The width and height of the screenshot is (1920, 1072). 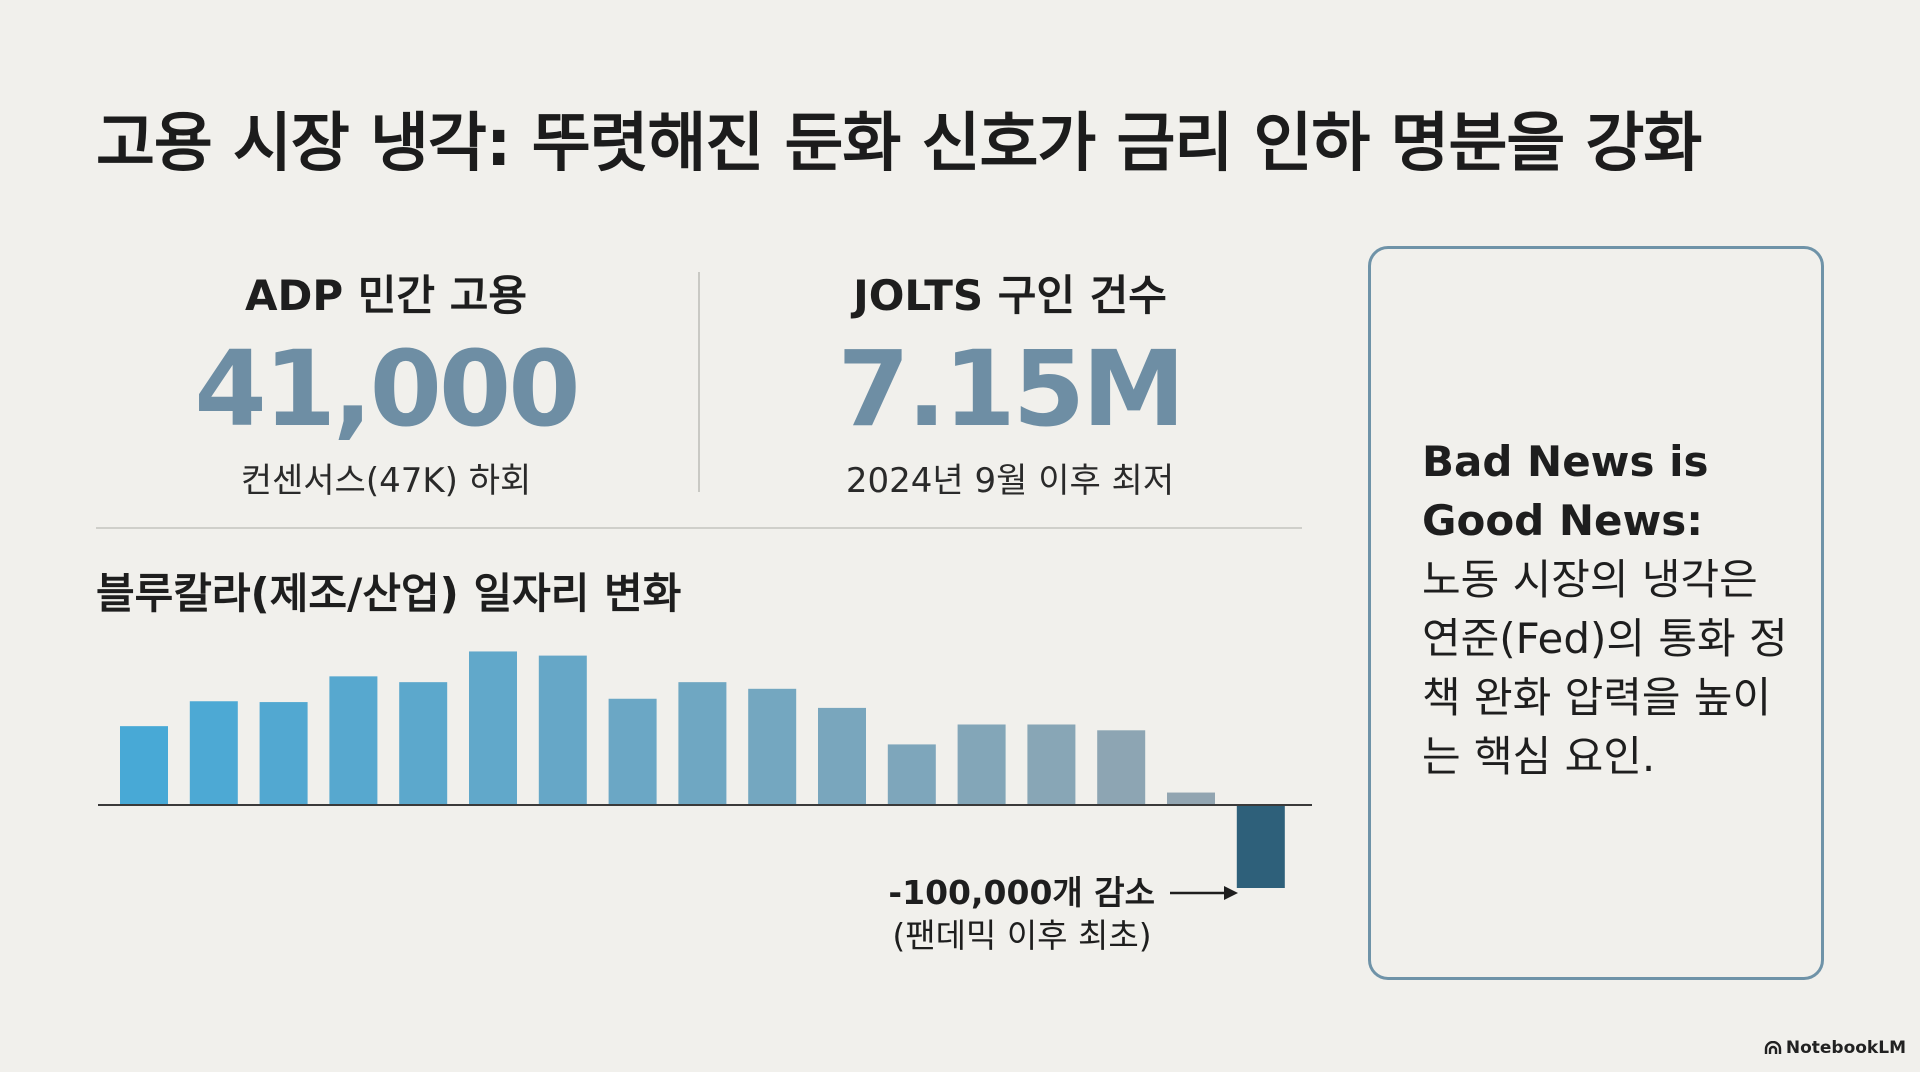 What do you see at coordinates (389, 593) in the screenshot?
I see `chart-title: 블루칼라(제조/산업) 일자리 변화` at bounding box center [389, 593].